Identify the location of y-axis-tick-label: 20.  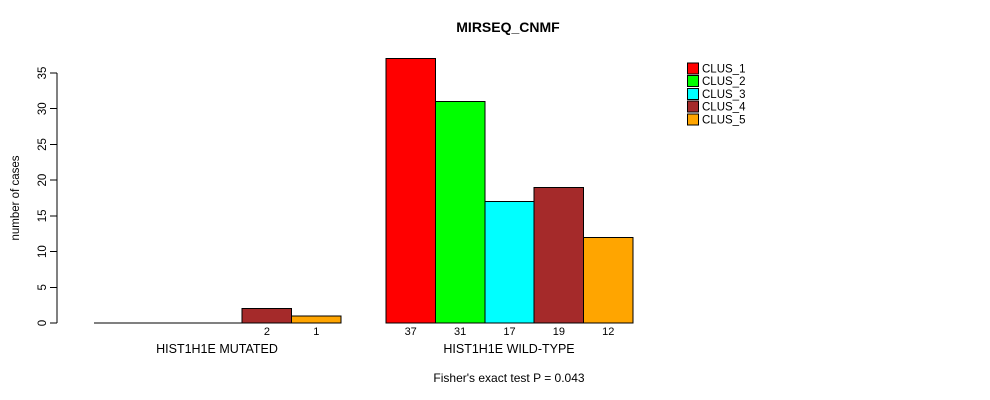
(43, 180).